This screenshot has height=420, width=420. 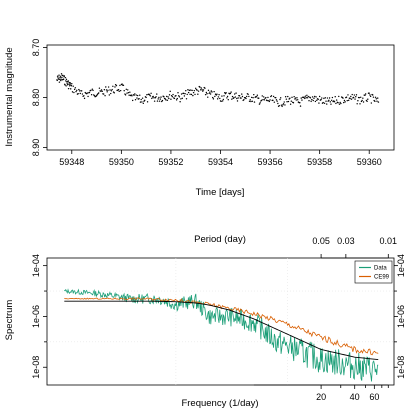 What do you see at coordinates (401, 367) in the screenshot?
I see `spectrum-right-y-tick-label: 1e-08` at bounding box center [401, 367].